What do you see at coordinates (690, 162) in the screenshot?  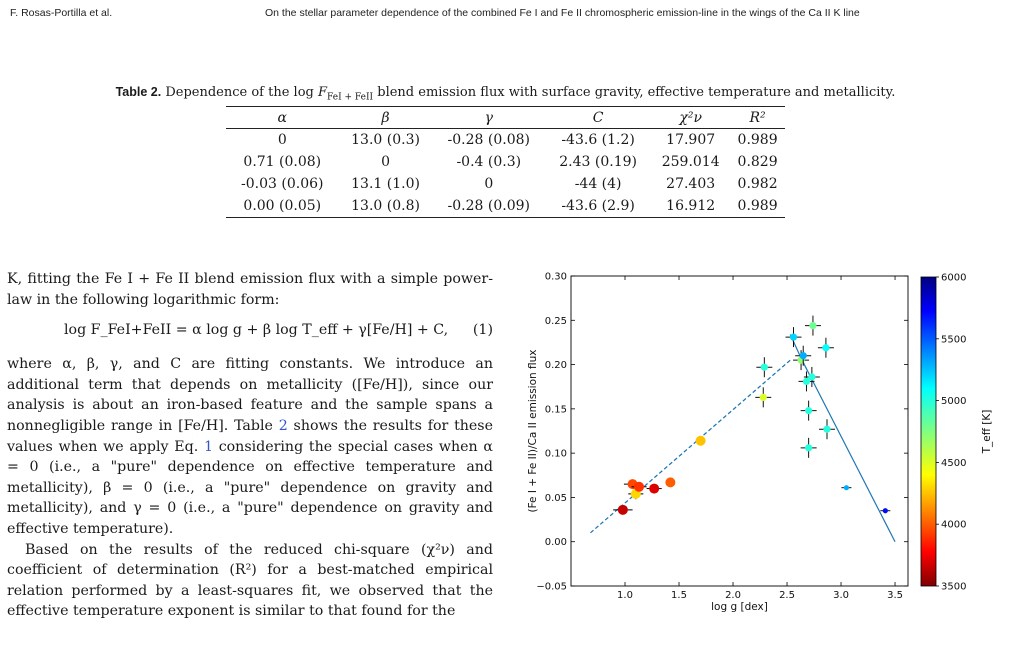 I see `table-cell: 259.014` at bounding box center [690, 162].